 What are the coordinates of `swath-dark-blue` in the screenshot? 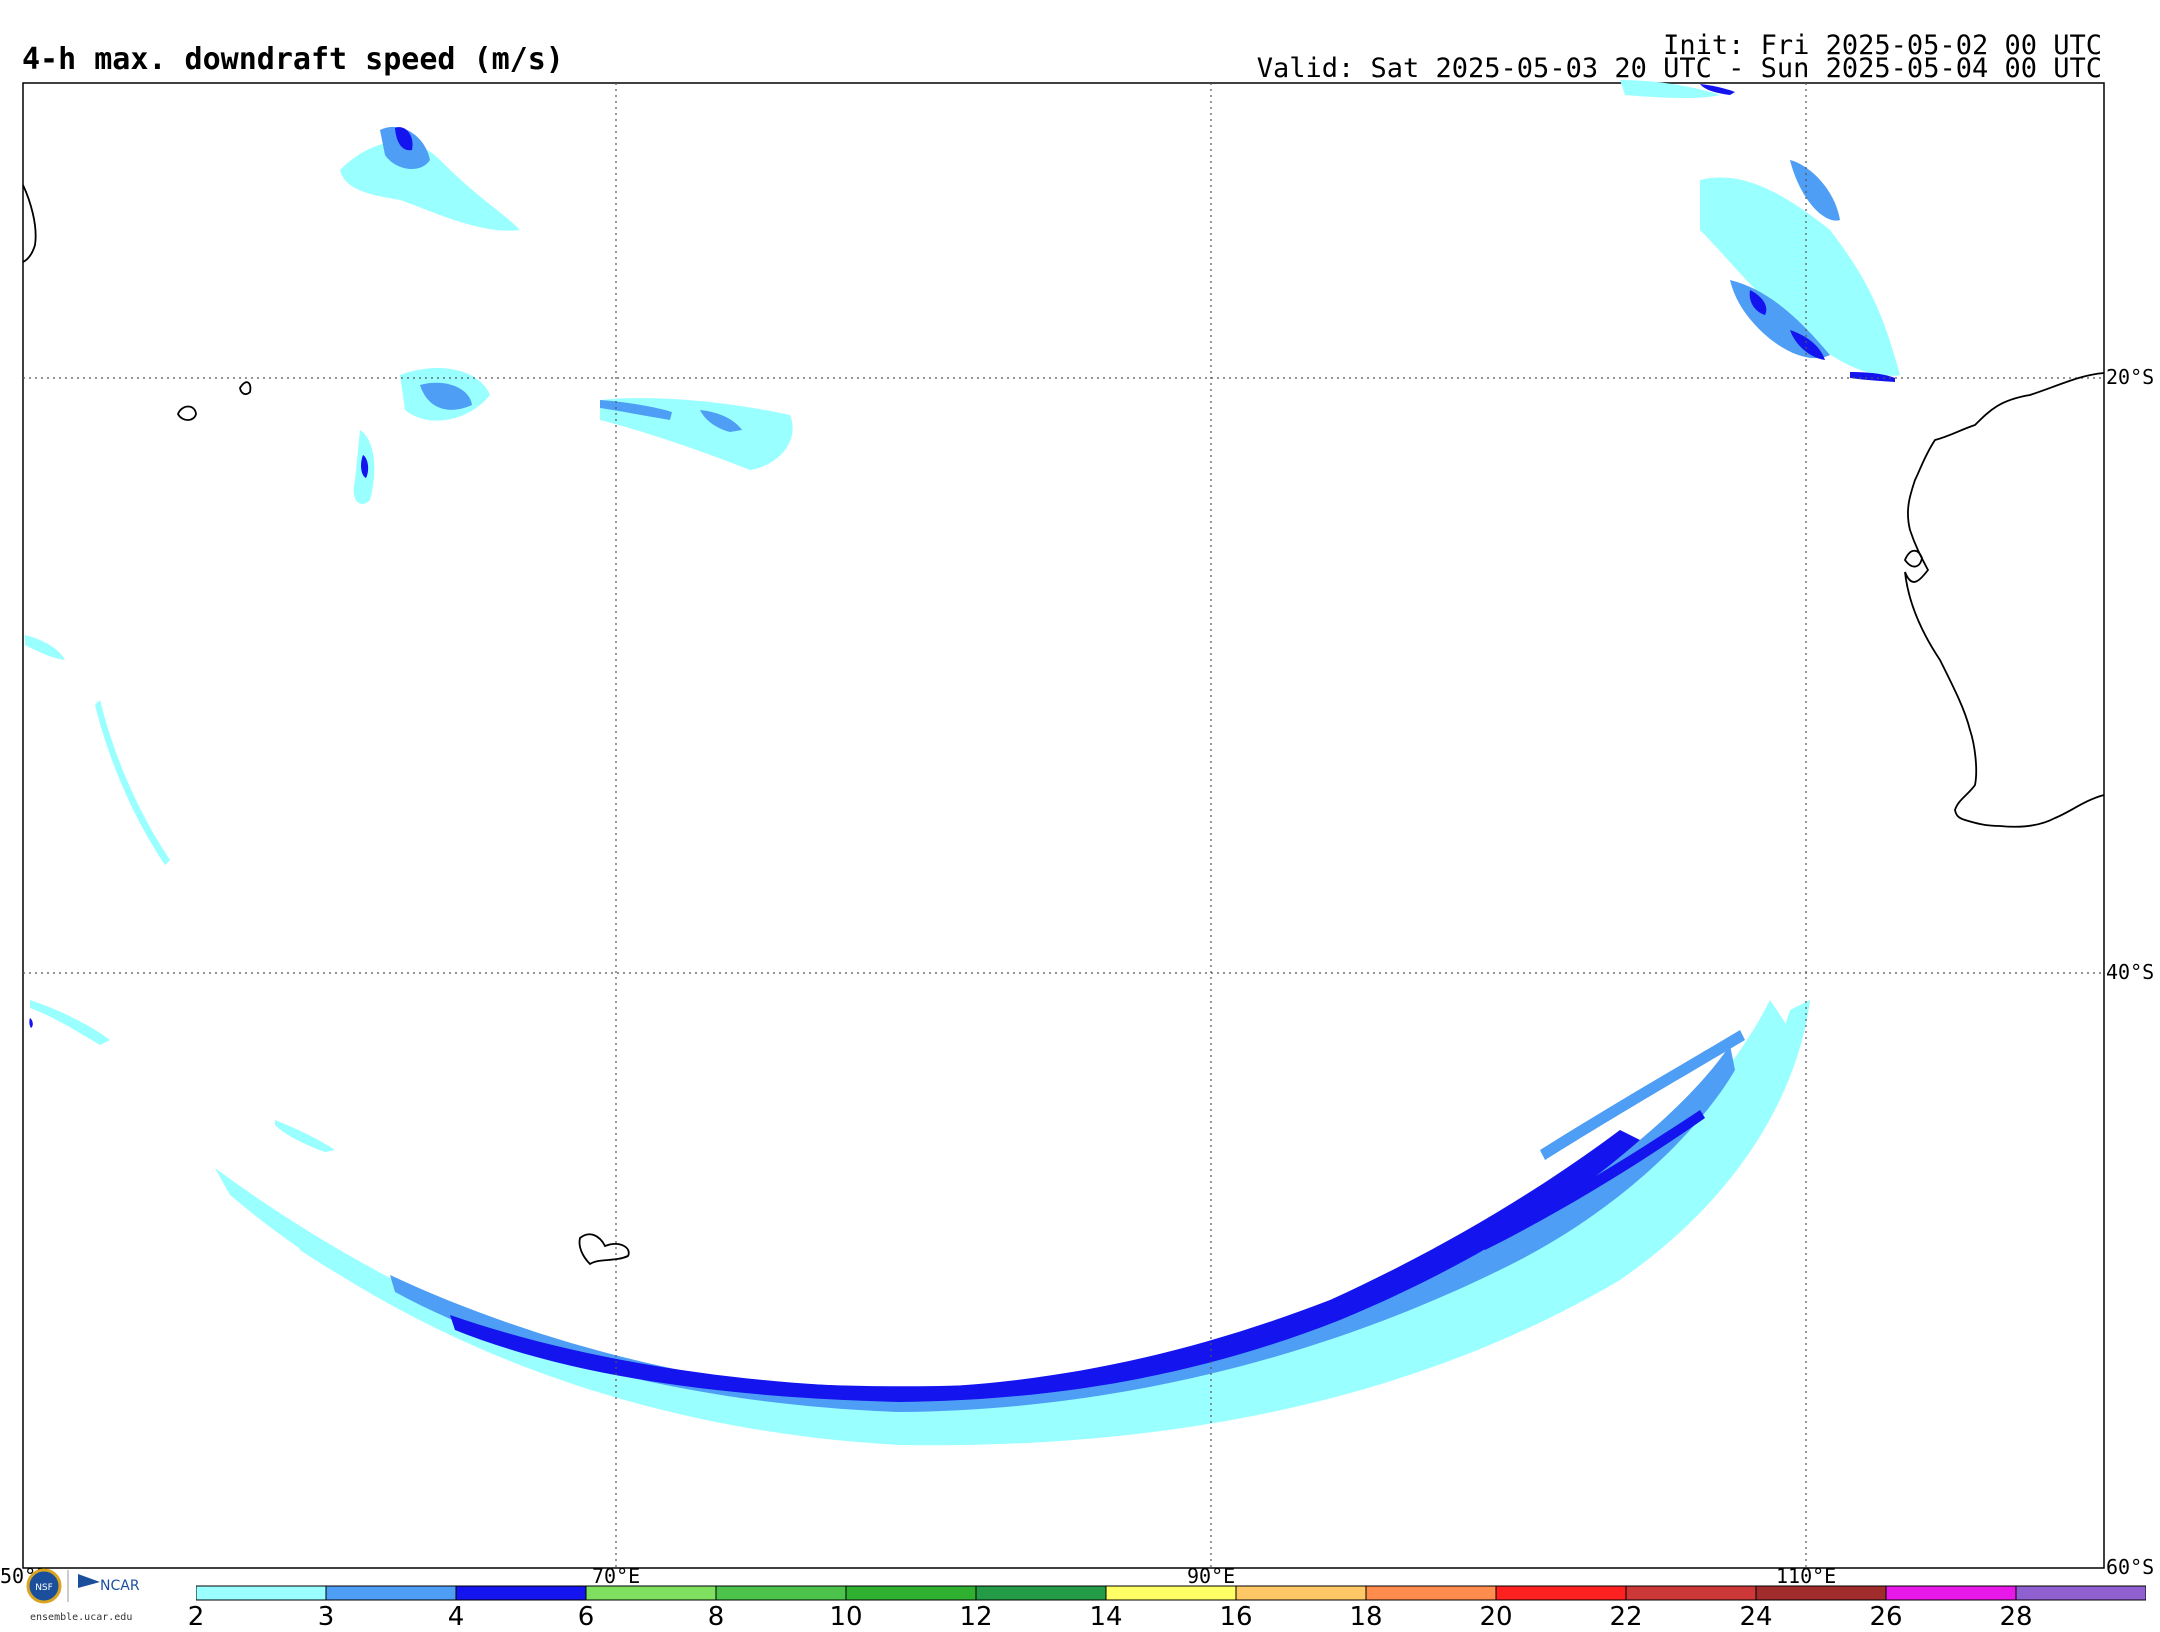 It's located at (1045, 1266).